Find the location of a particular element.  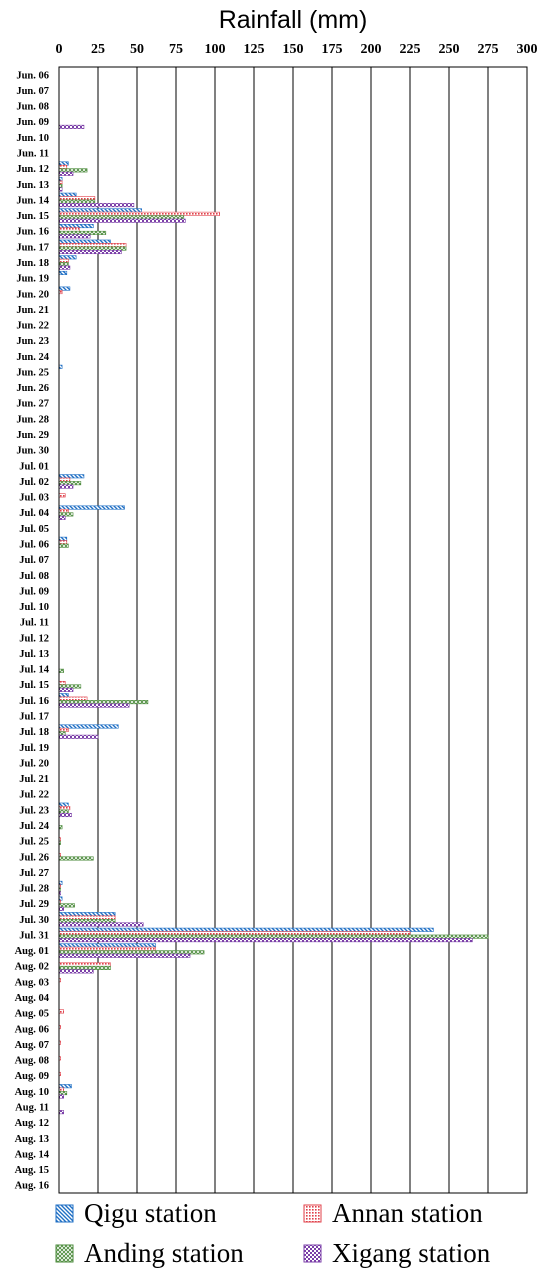

y-tick-label-aug-05: Aug. 05 is located at coordinates (32, 1014).